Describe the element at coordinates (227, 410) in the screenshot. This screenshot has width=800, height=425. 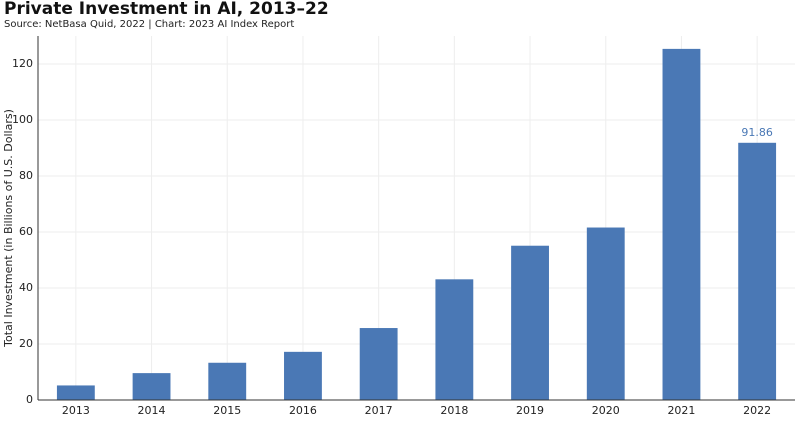
I see `x-tick-label: 2015` at that location.